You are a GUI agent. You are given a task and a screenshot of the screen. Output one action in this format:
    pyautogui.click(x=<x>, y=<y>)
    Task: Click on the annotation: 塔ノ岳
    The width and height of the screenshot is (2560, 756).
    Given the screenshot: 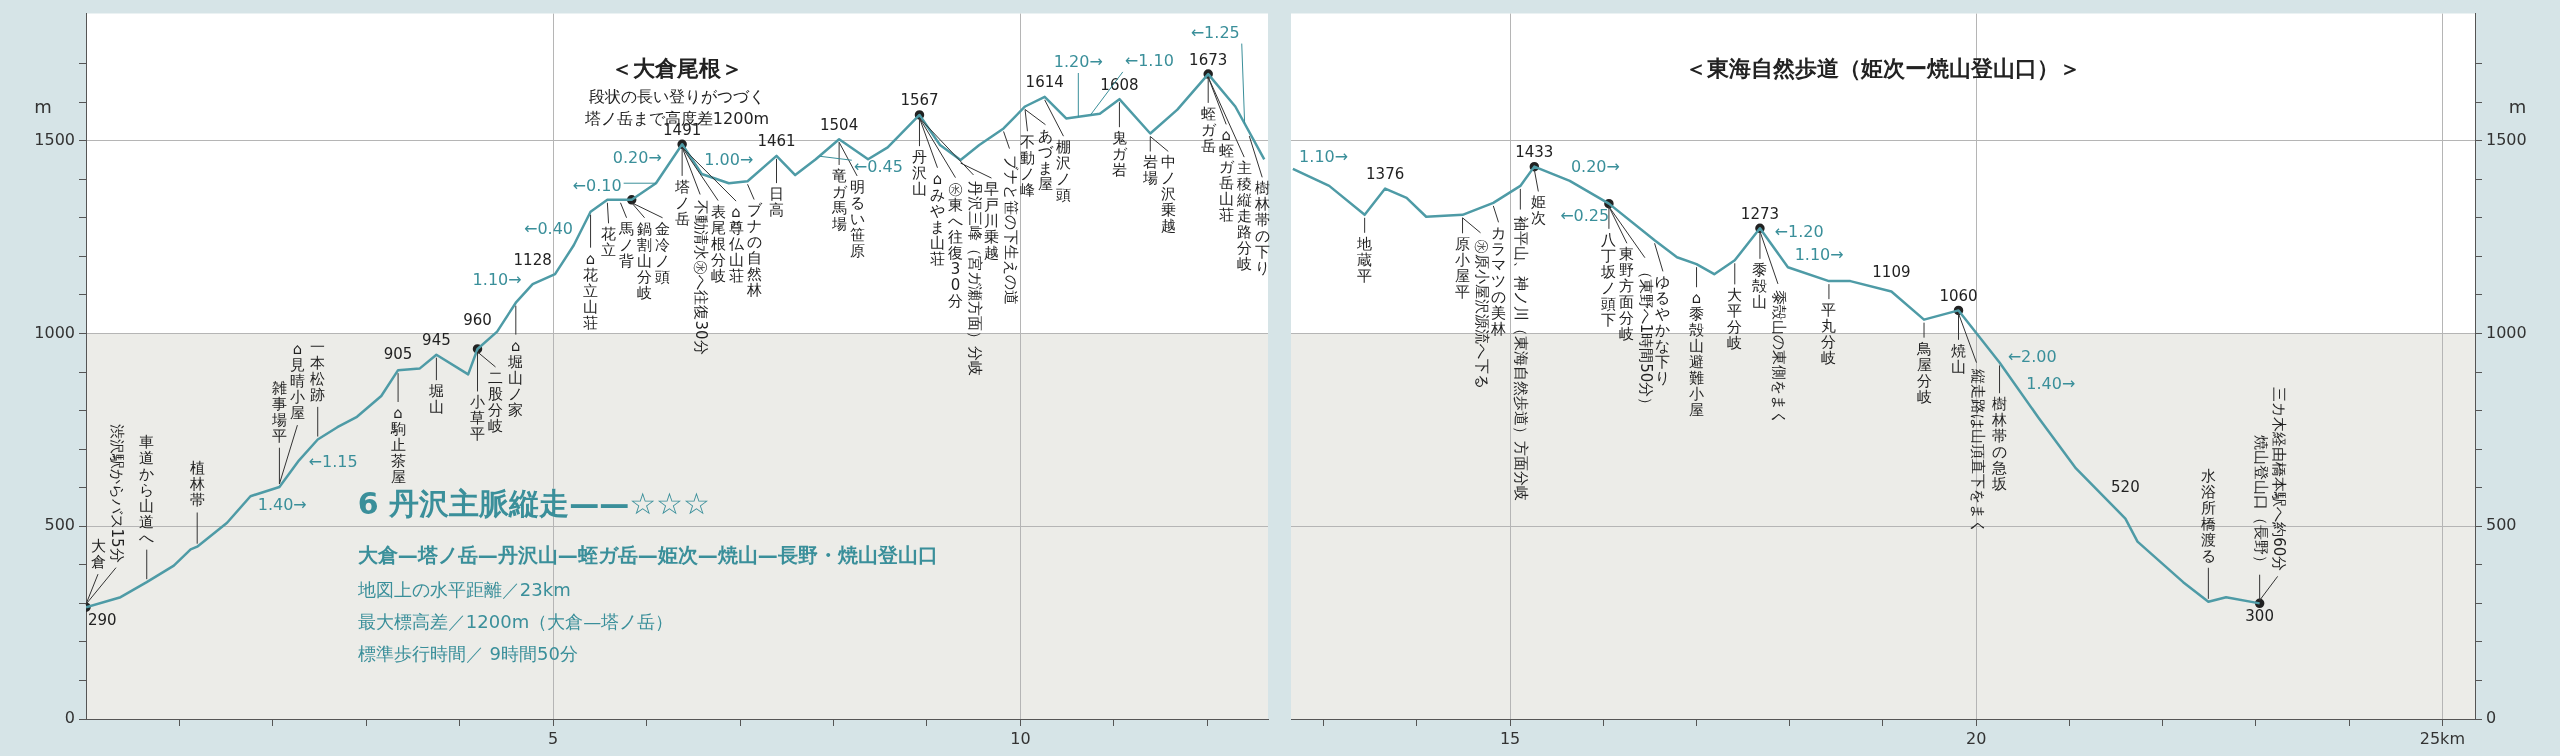 What is the action you would take?
    pyautogui.click(x=681, y=202)
    